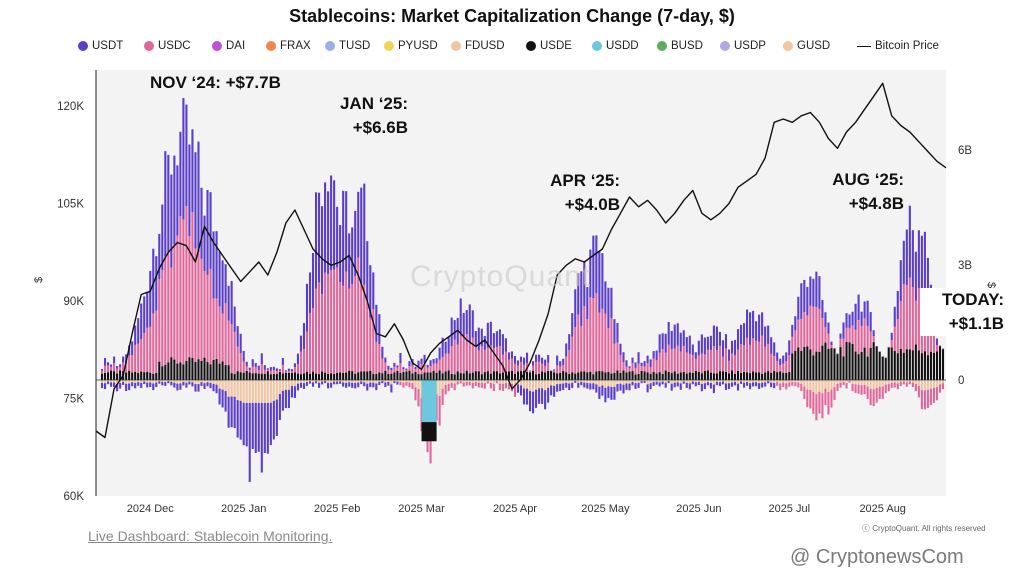  I want to click on annotation-apr-25: APR ‘25: +$4.0B, so click(575, 193).